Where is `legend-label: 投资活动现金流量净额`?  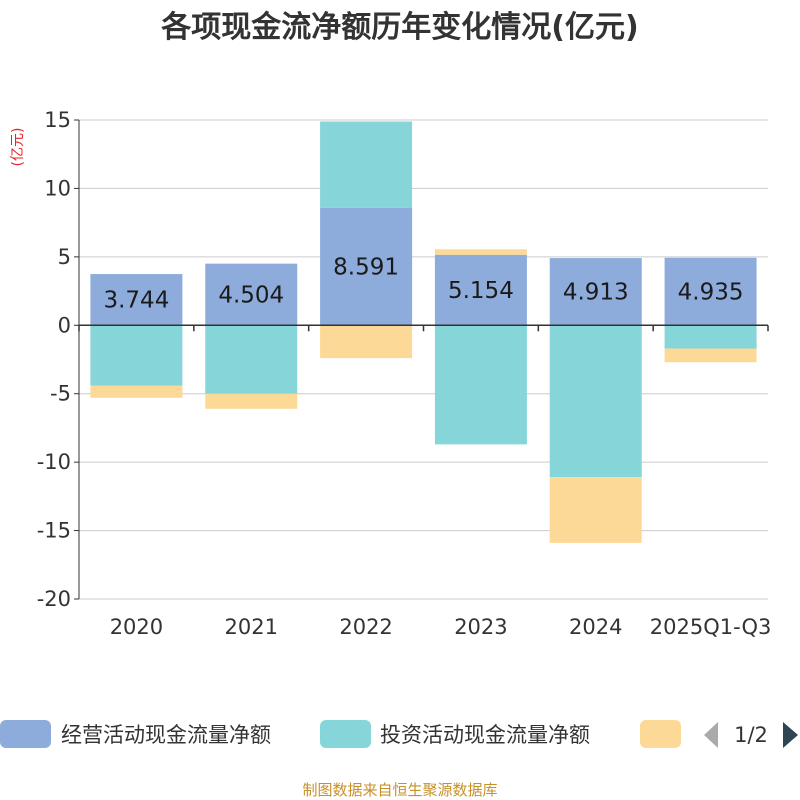 legend-label: 投资活动现金流量净额 is located at coordinates (485, 735).